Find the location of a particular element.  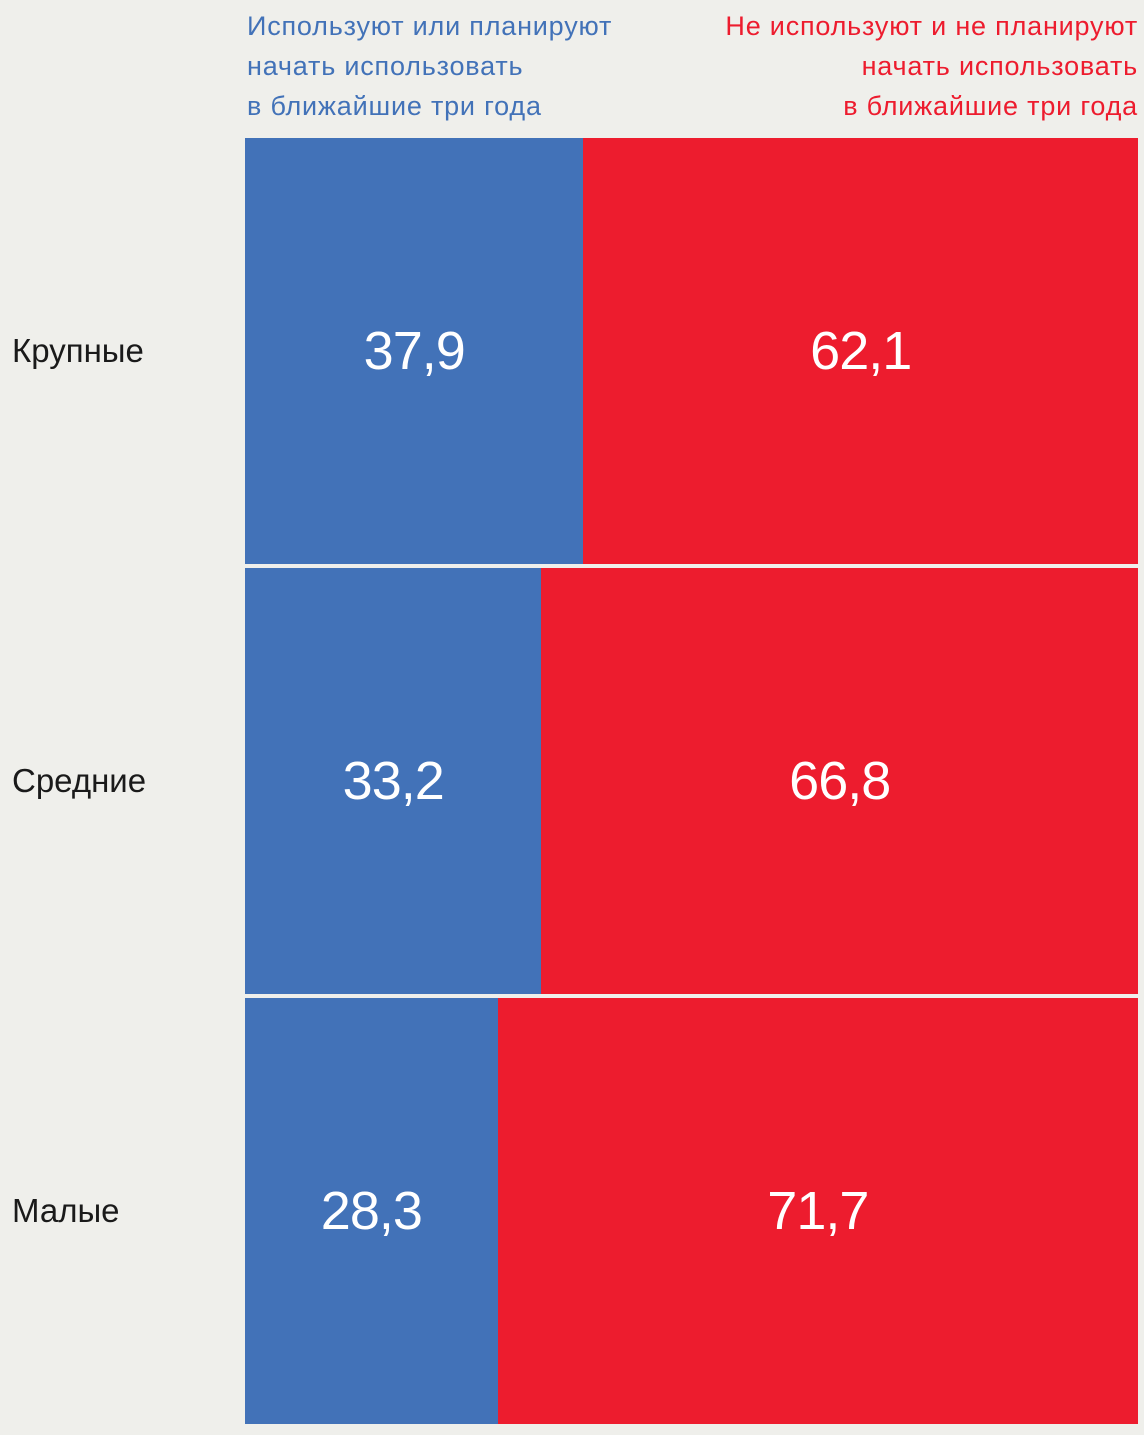

data-label: 71,7 is located at coordinates (818, 1211).